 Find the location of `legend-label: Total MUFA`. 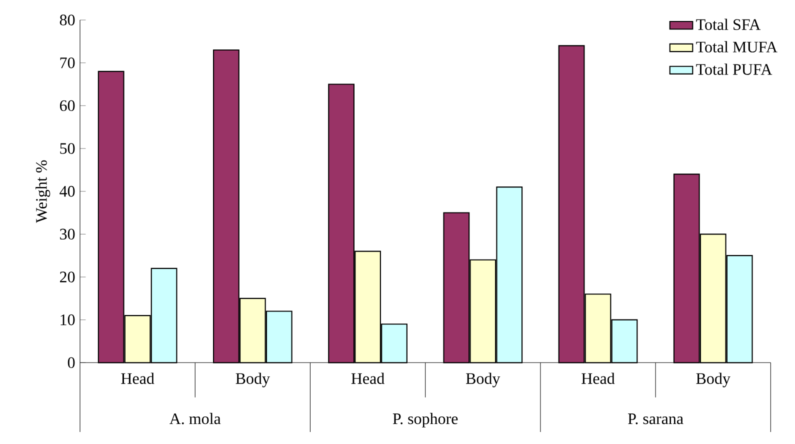

legend-label: Total MUFA is located at coordinates (737, 46).